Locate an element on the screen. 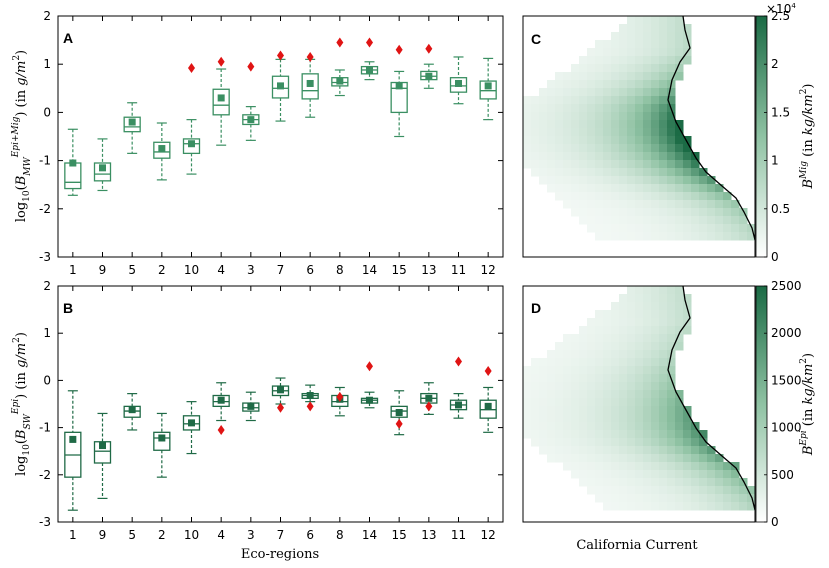 Image resolution: width=829 pixels, height=568 pixels. y-tick-label: -1 is located at coordinates (45, 428).